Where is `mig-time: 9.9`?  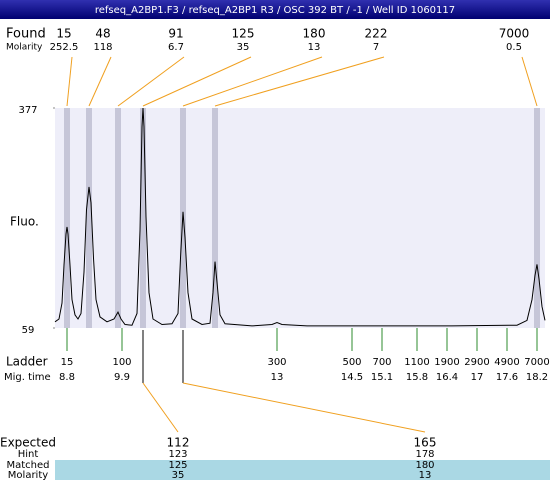 mig-time: 9.9 is located at coordinates (122, 377).